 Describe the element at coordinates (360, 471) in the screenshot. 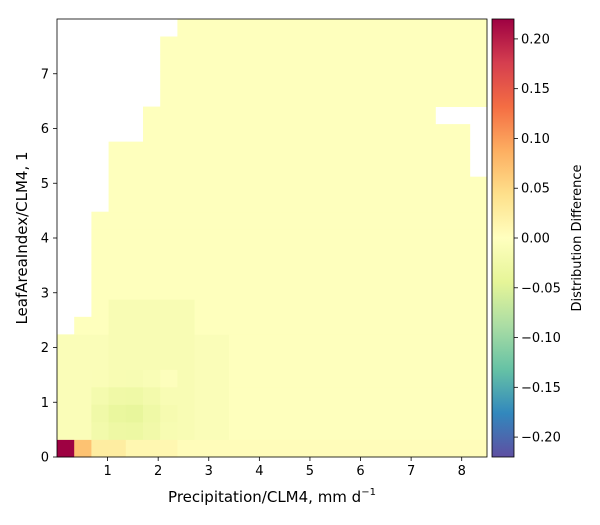

I see `x-tick-label: 6` at that location.